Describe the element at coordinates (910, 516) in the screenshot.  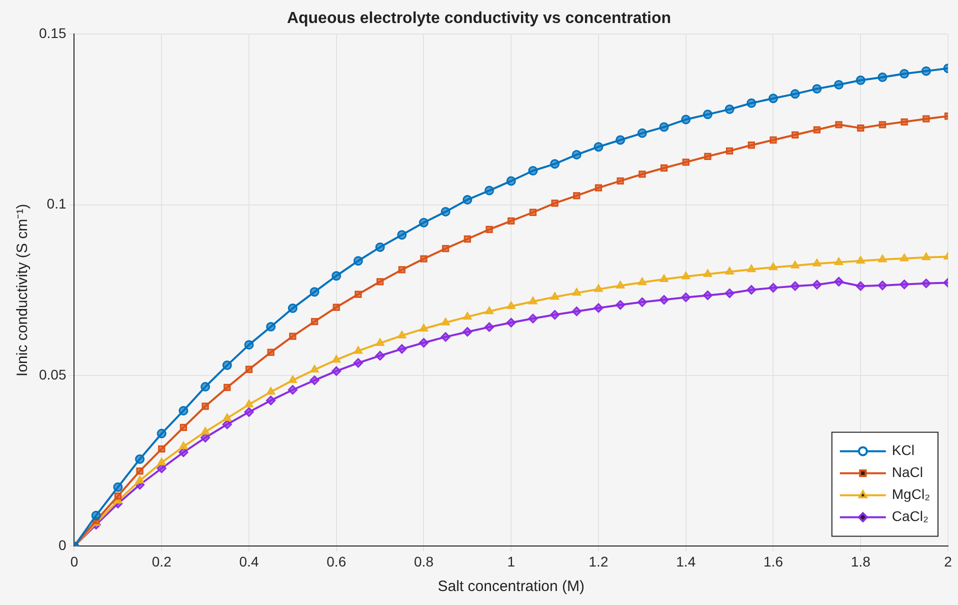
I see `legend-label: CaCl₂` at that location.